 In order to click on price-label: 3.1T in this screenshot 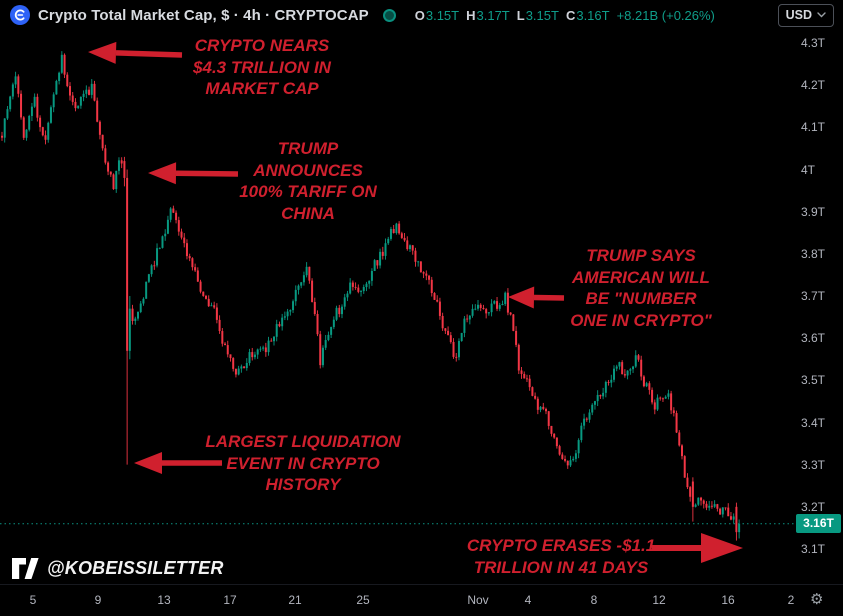, I will do `click(813, 549)`.